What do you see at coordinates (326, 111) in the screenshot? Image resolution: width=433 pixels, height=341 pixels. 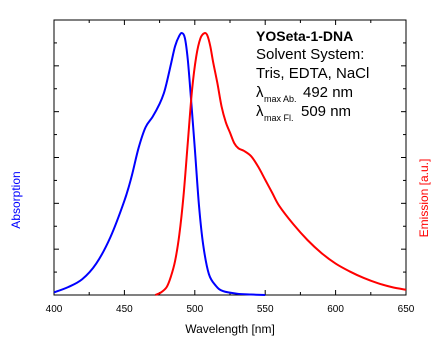 I see `lambda-fl-value: 509 nm` at bounding box center [326, 111].